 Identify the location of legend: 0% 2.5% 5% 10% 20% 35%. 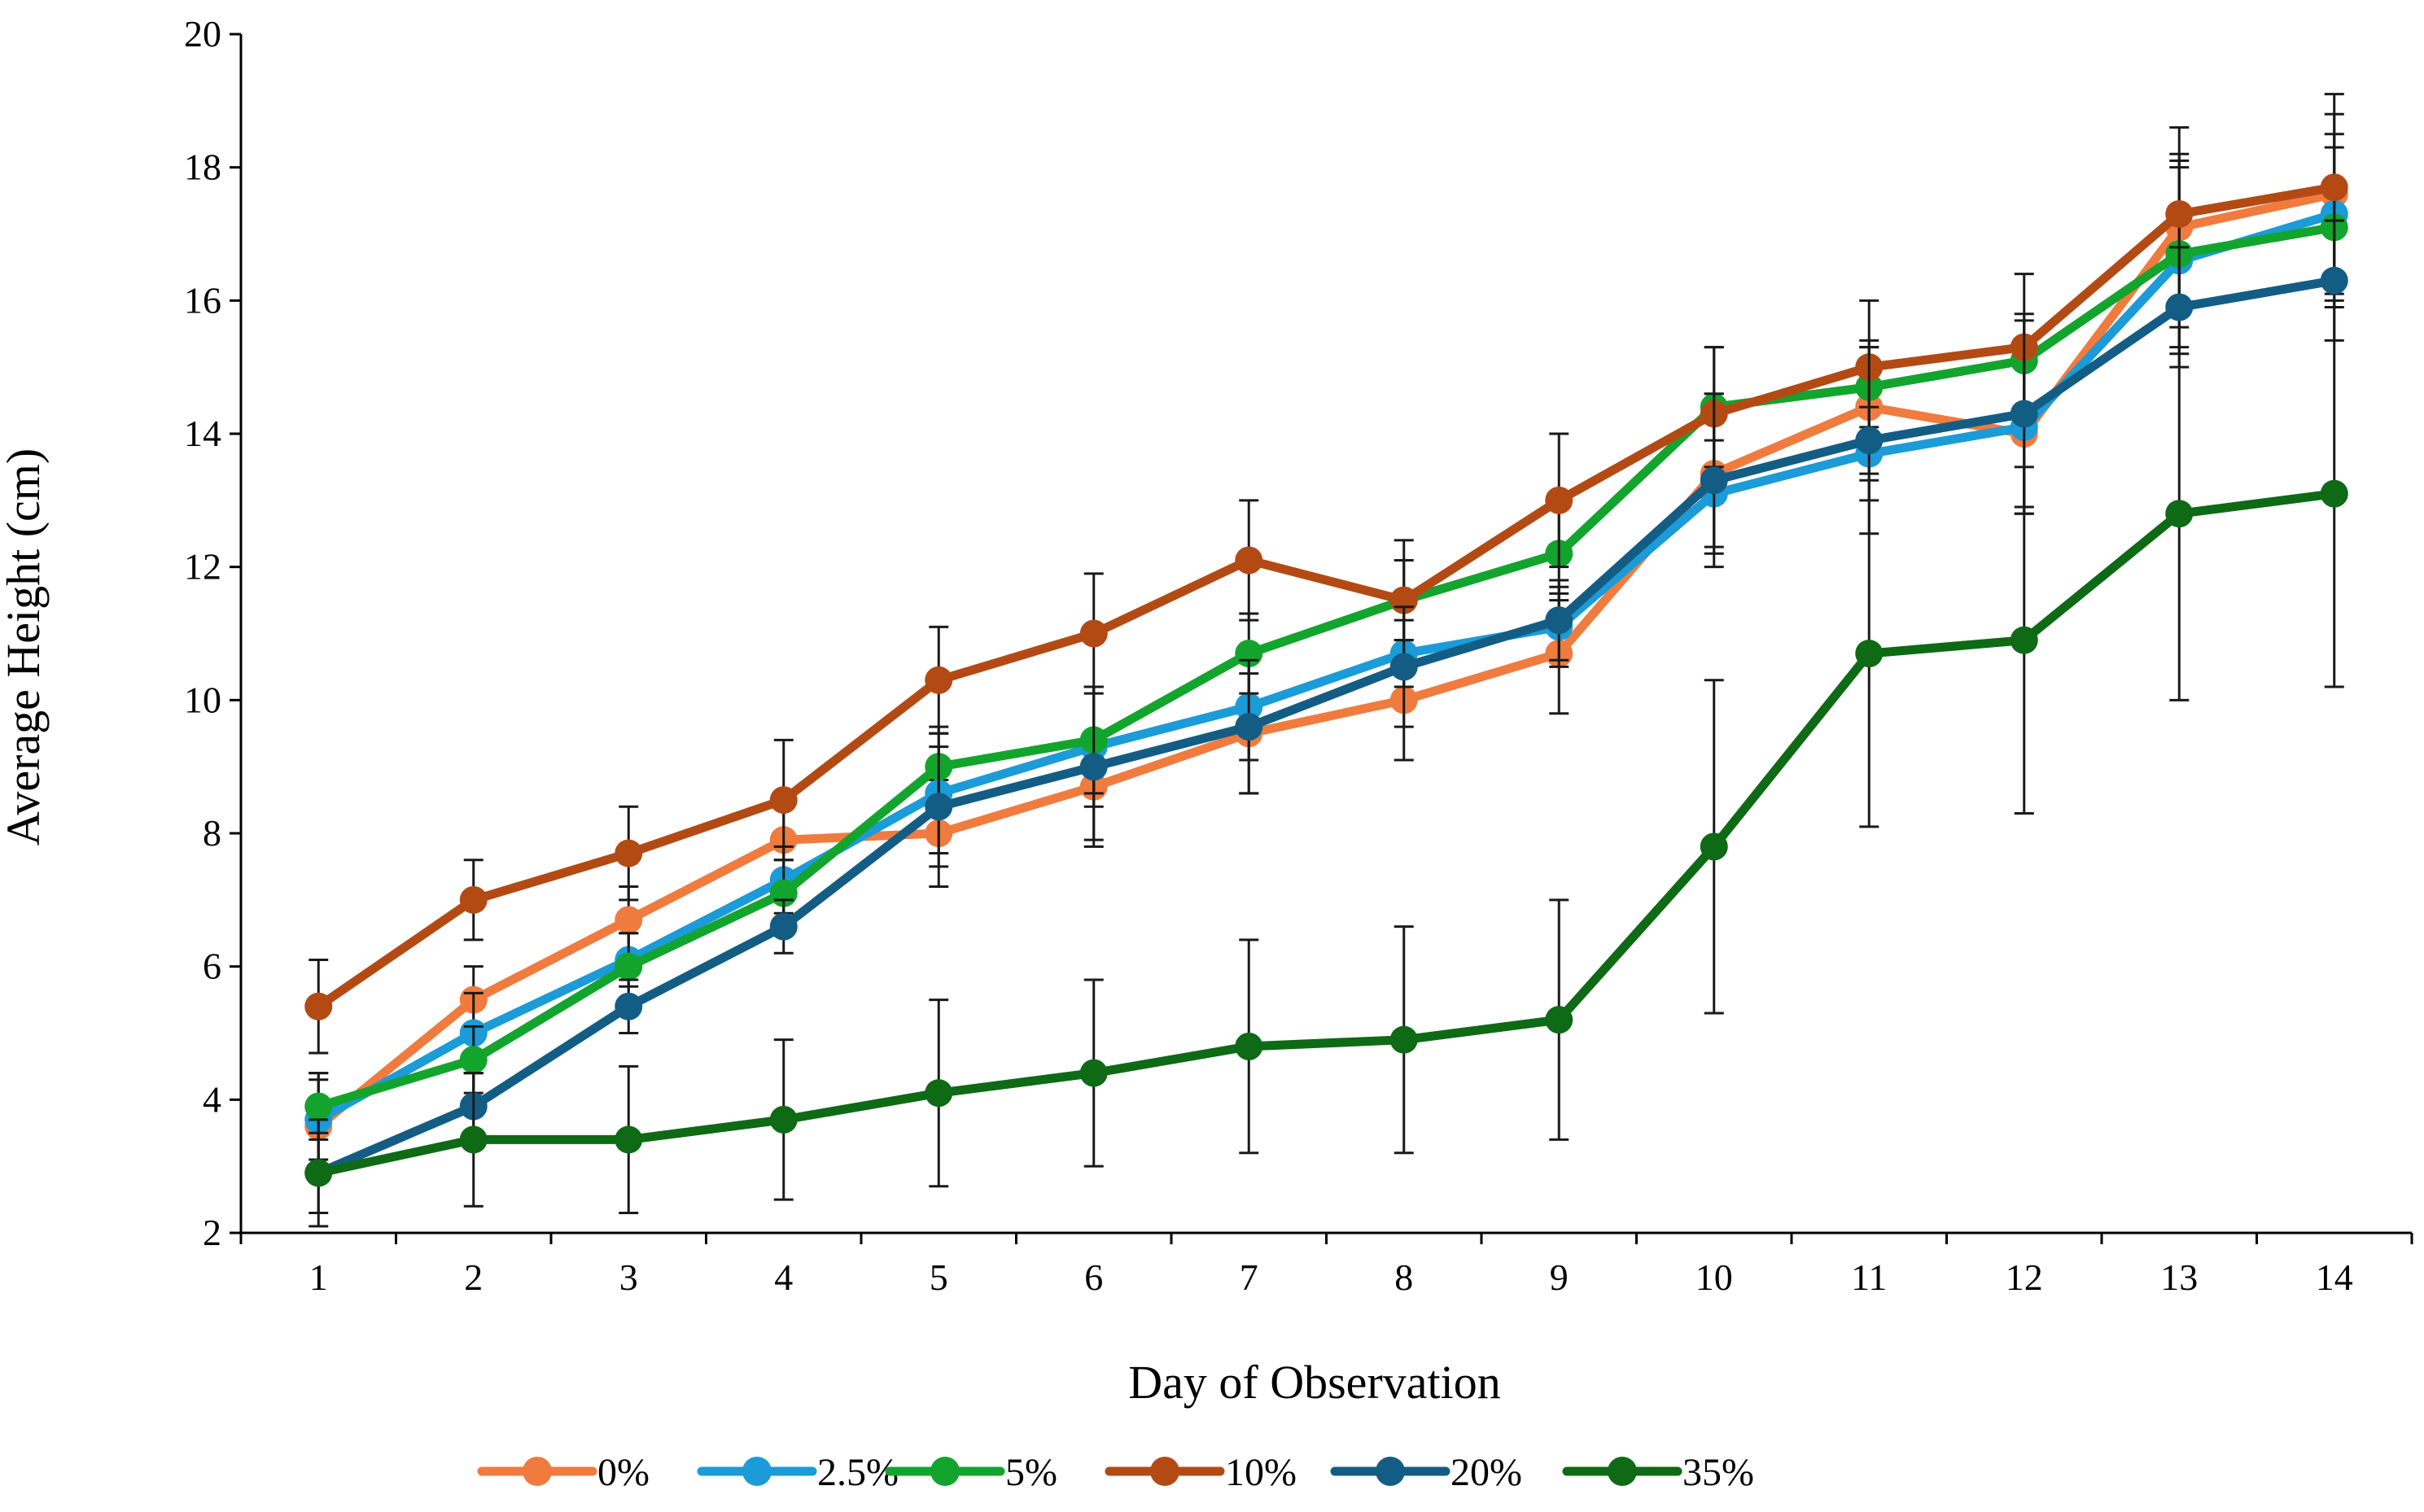
(1115, 1472).